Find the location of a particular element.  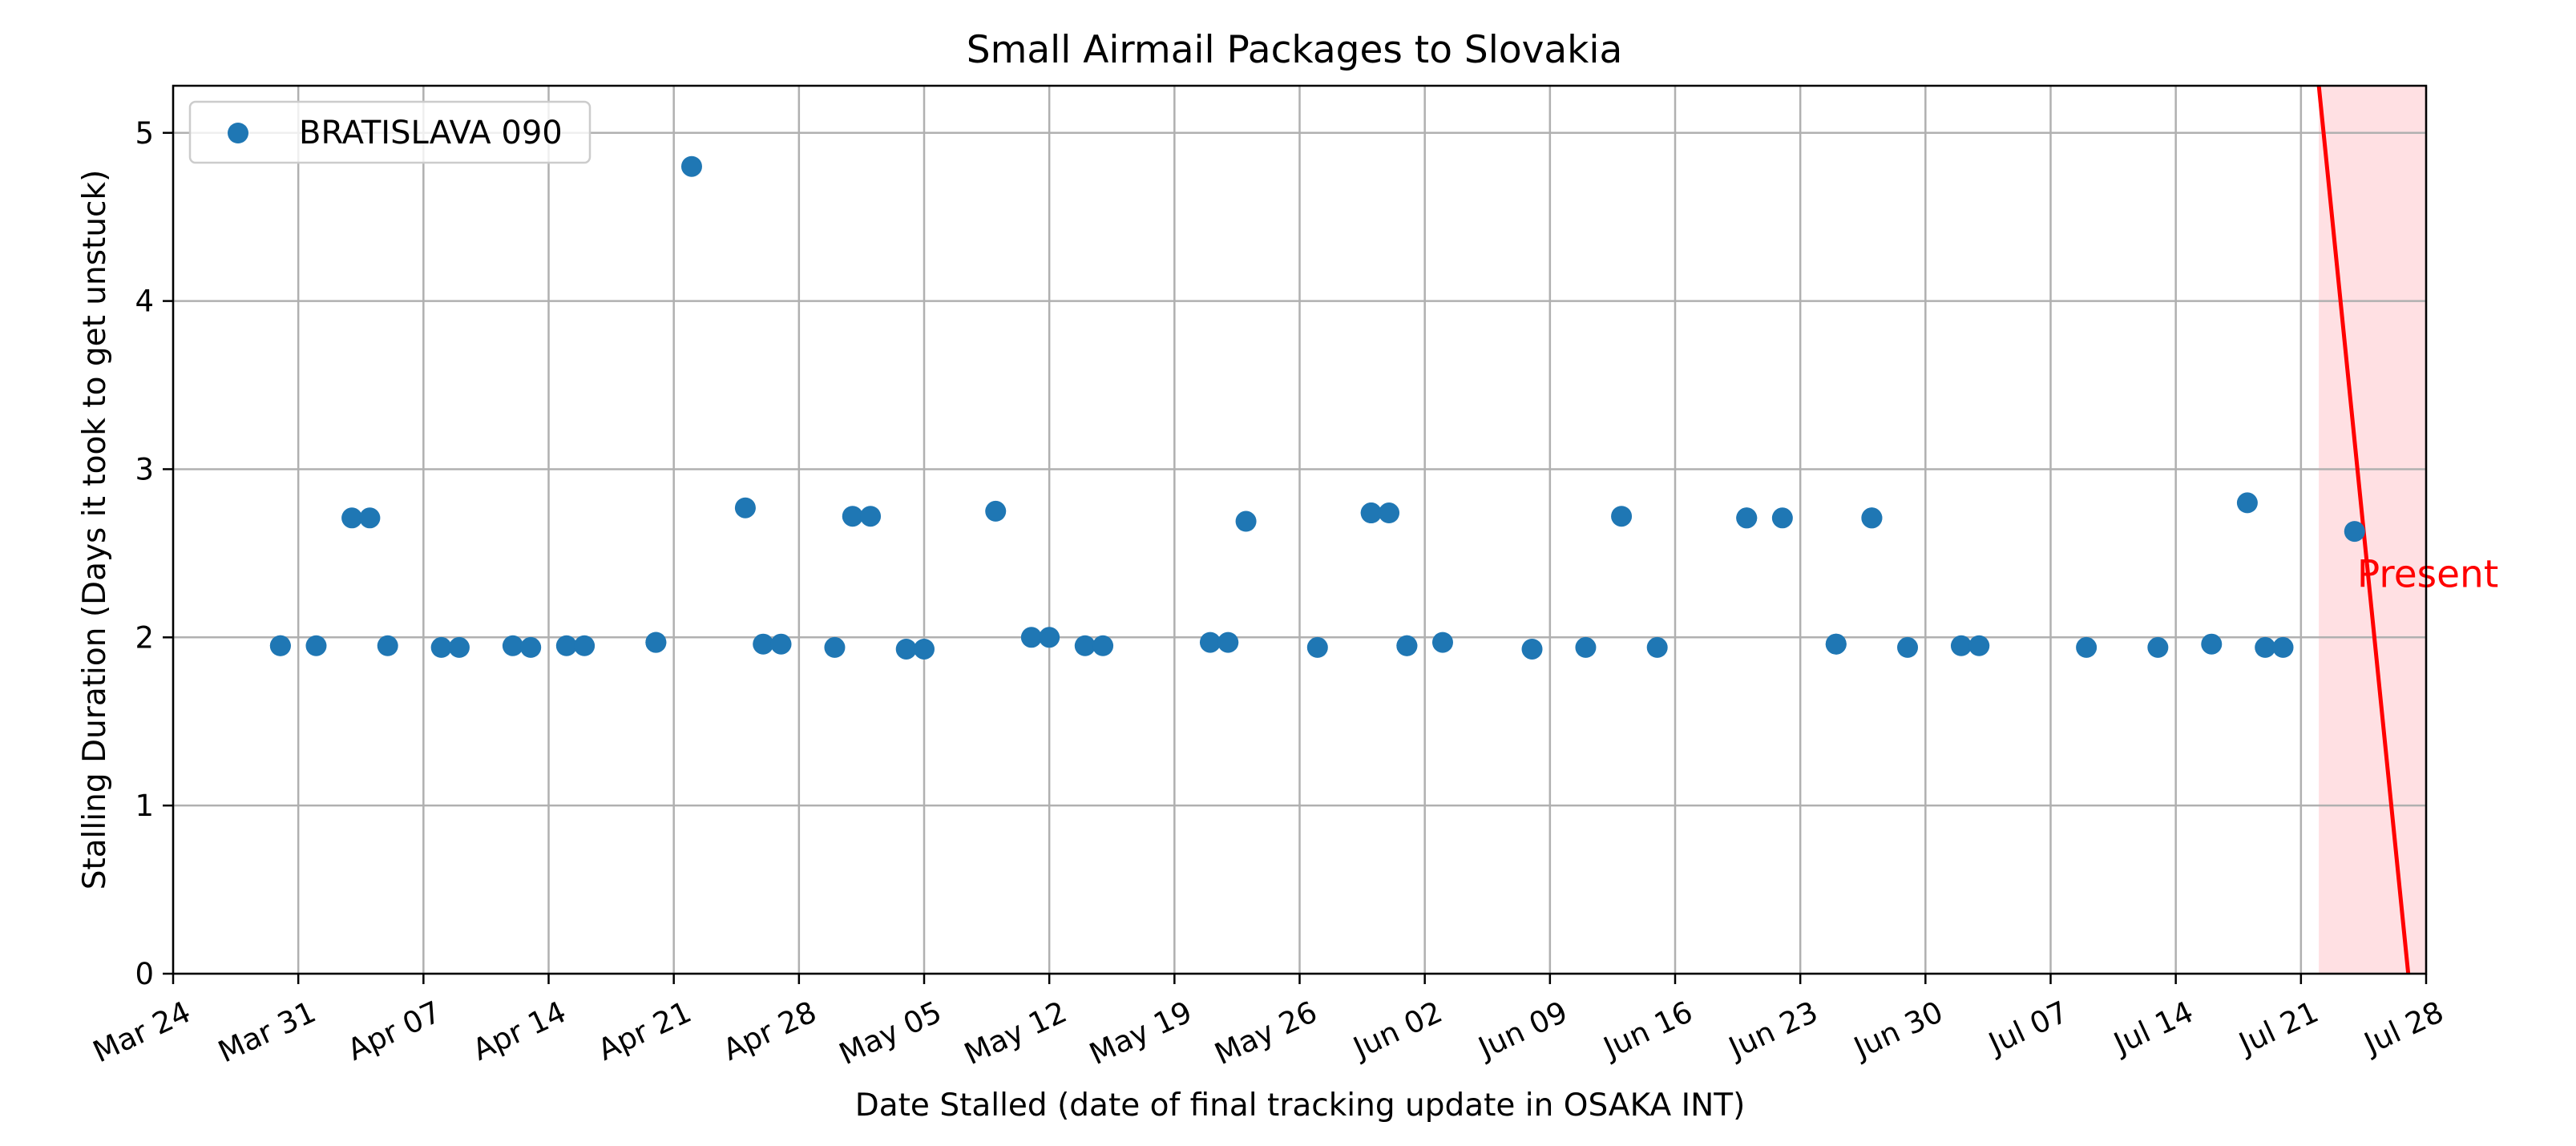

y-tick-label: 0 is located at coordinates (145, 974).